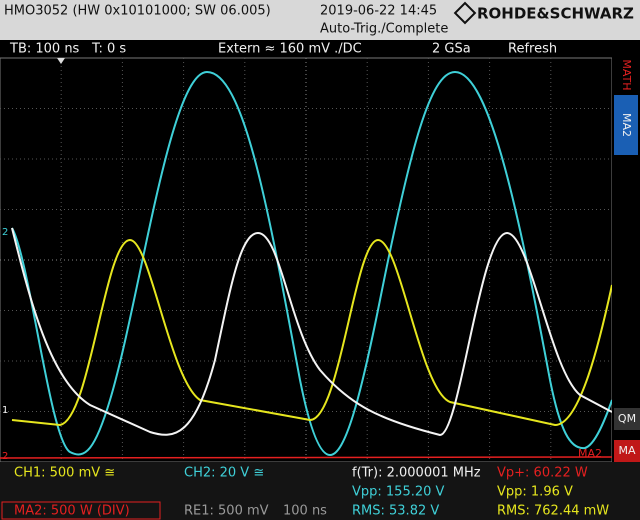  What do you see at coordinates (416, 473) in the screenshot?
I see `frequency: f(Tr): 2.000001 MHz` at bounding box center [416, 473].